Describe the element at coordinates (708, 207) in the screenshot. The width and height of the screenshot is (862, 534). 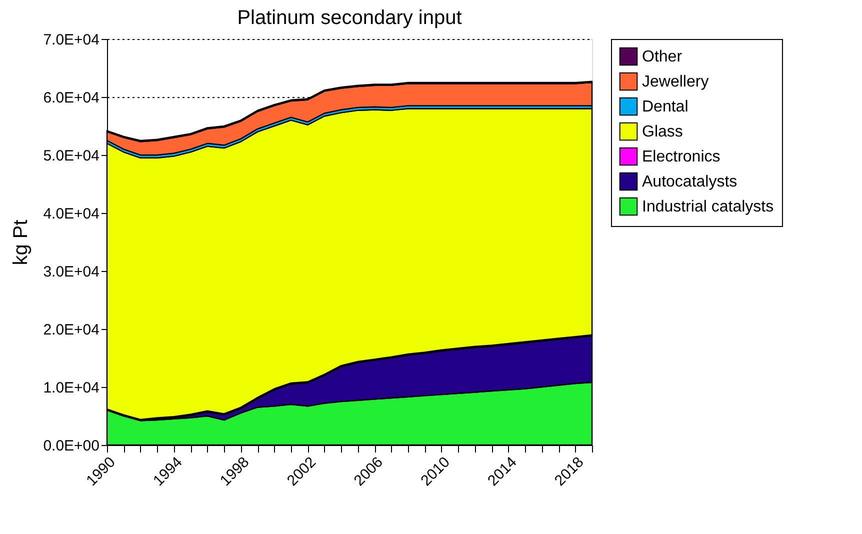
I see `legend-label: Industrial catalysts` at that location.